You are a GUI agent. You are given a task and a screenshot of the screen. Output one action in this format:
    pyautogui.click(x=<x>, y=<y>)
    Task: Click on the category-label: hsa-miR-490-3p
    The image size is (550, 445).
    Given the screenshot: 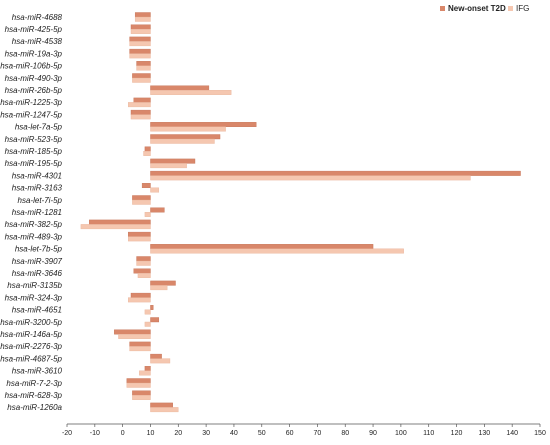 What is the action you would take?
    pyautogui.click(x=34, y=78)
    